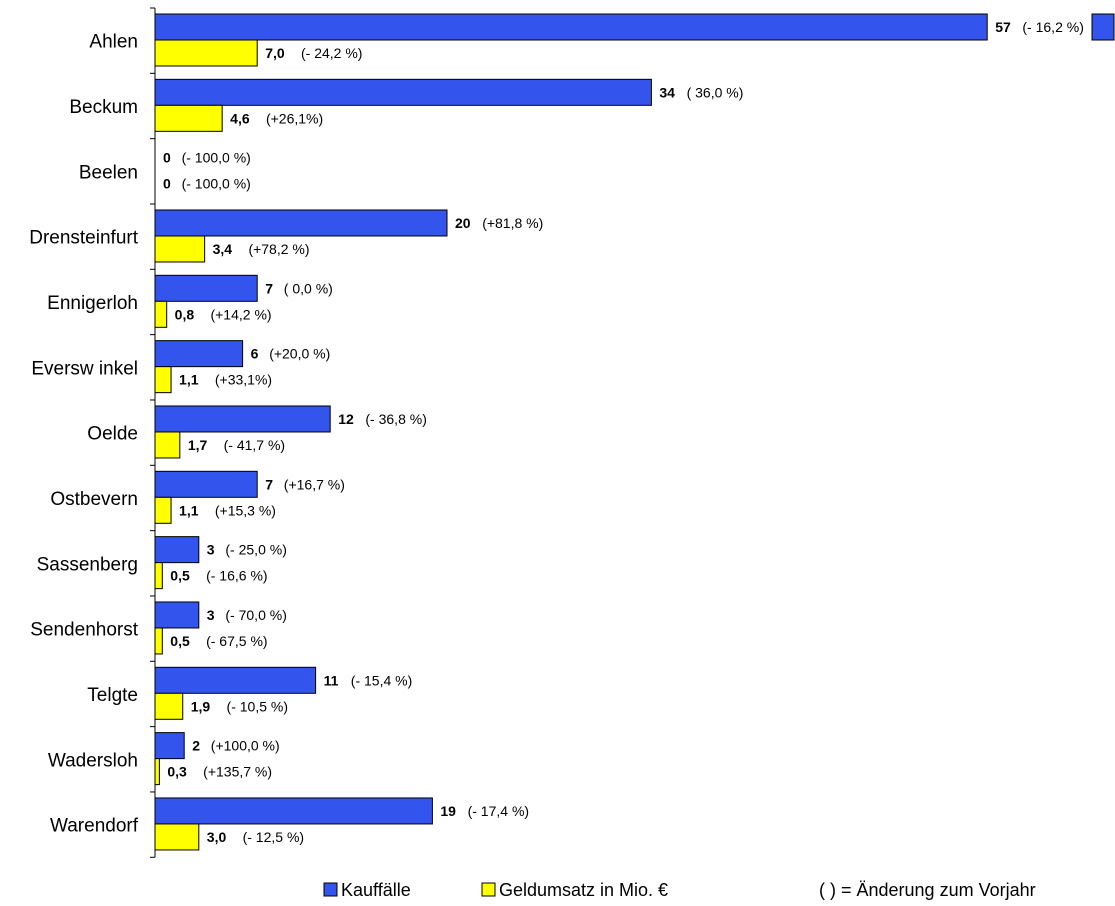 This screenshot has width=1115, height=906. I want to click on geldumsatz-ostbevern-value-label: 1,1, so click(189, 510).